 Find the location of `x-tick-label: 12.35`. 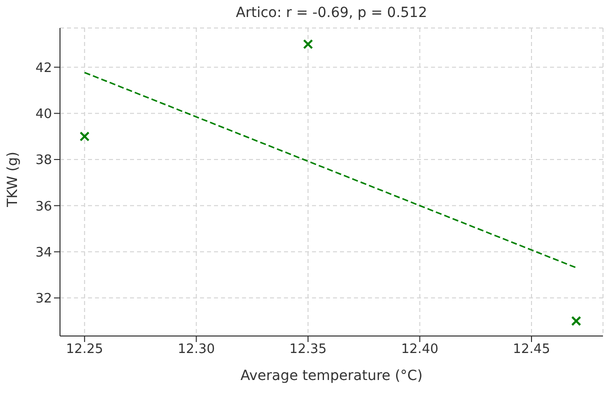

x-tick-label: 12.35 is located at coordinates (308, 350).